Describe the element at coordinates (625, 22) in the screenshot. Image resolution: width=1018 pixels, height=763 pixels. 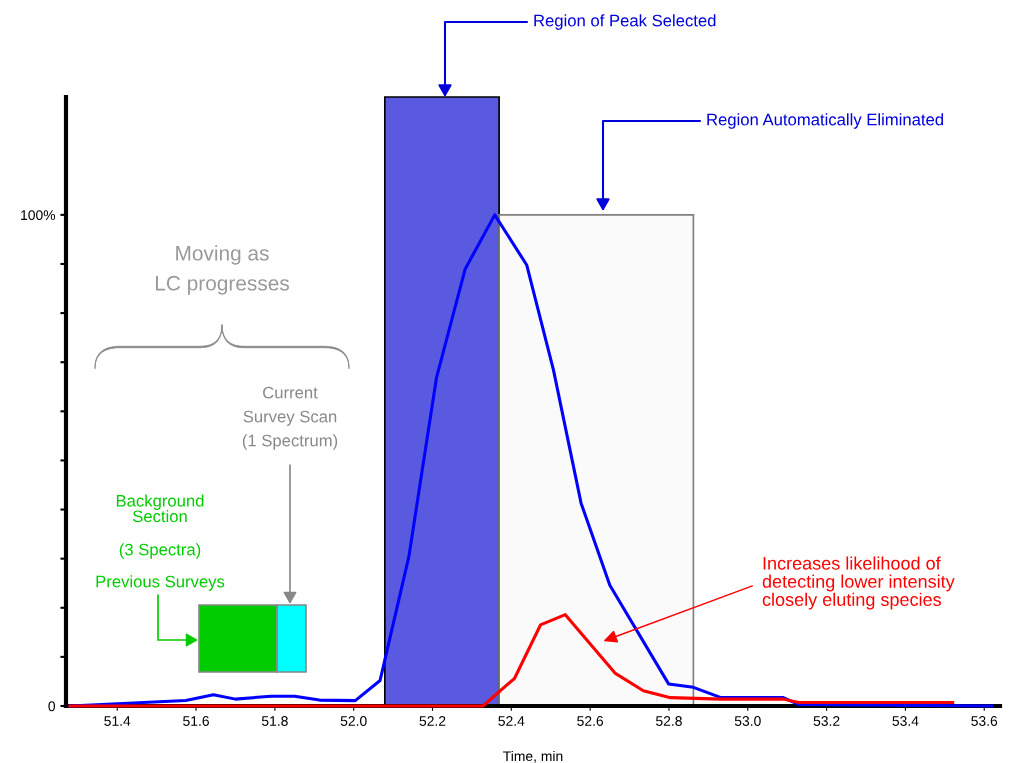
I see `band-label: Region of Peak Selected` at that location.